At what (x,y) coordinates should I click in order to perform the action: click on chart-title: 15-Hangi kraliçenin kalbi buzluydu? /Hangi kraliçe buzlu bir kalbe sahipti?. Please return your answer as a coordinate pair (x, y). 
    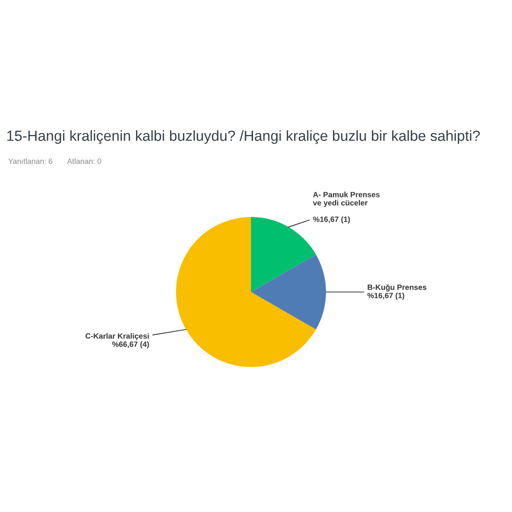
    Looking at the image, I should click on (243, 137).